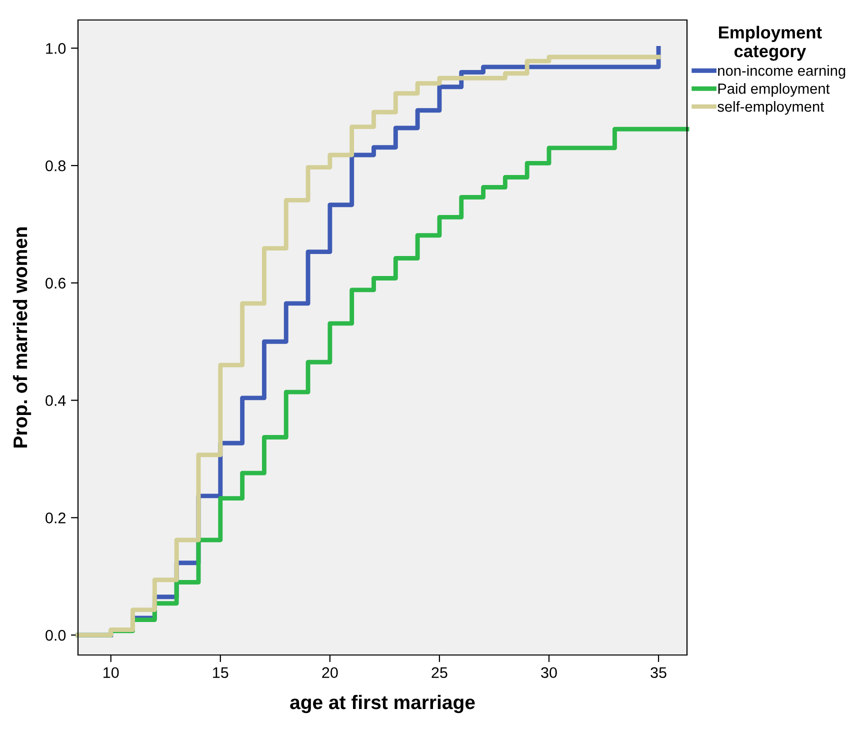 Image resolution: width=866 pixels, height=740 pixels. What do you see at coordinates (549, 672) in the screenshot?
I see `x-tick-label: 30` at bounding box center [549, 672].